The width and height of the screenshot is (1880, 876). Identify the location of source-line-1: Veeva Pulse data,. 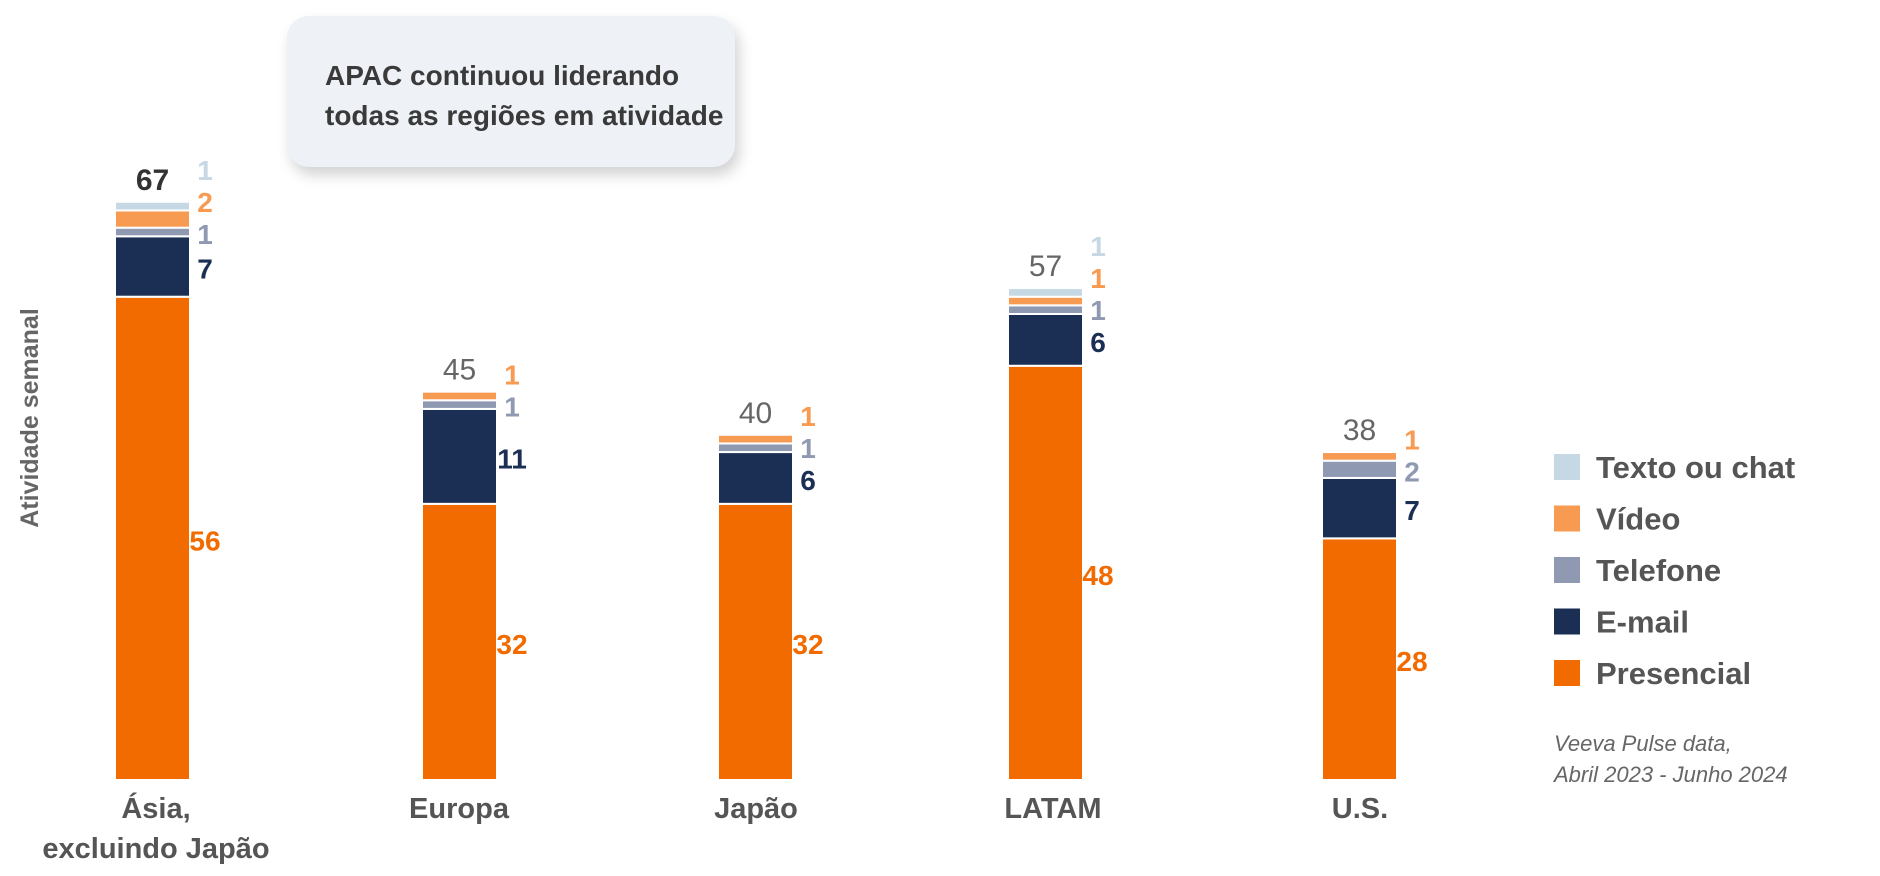
(1643, 743).